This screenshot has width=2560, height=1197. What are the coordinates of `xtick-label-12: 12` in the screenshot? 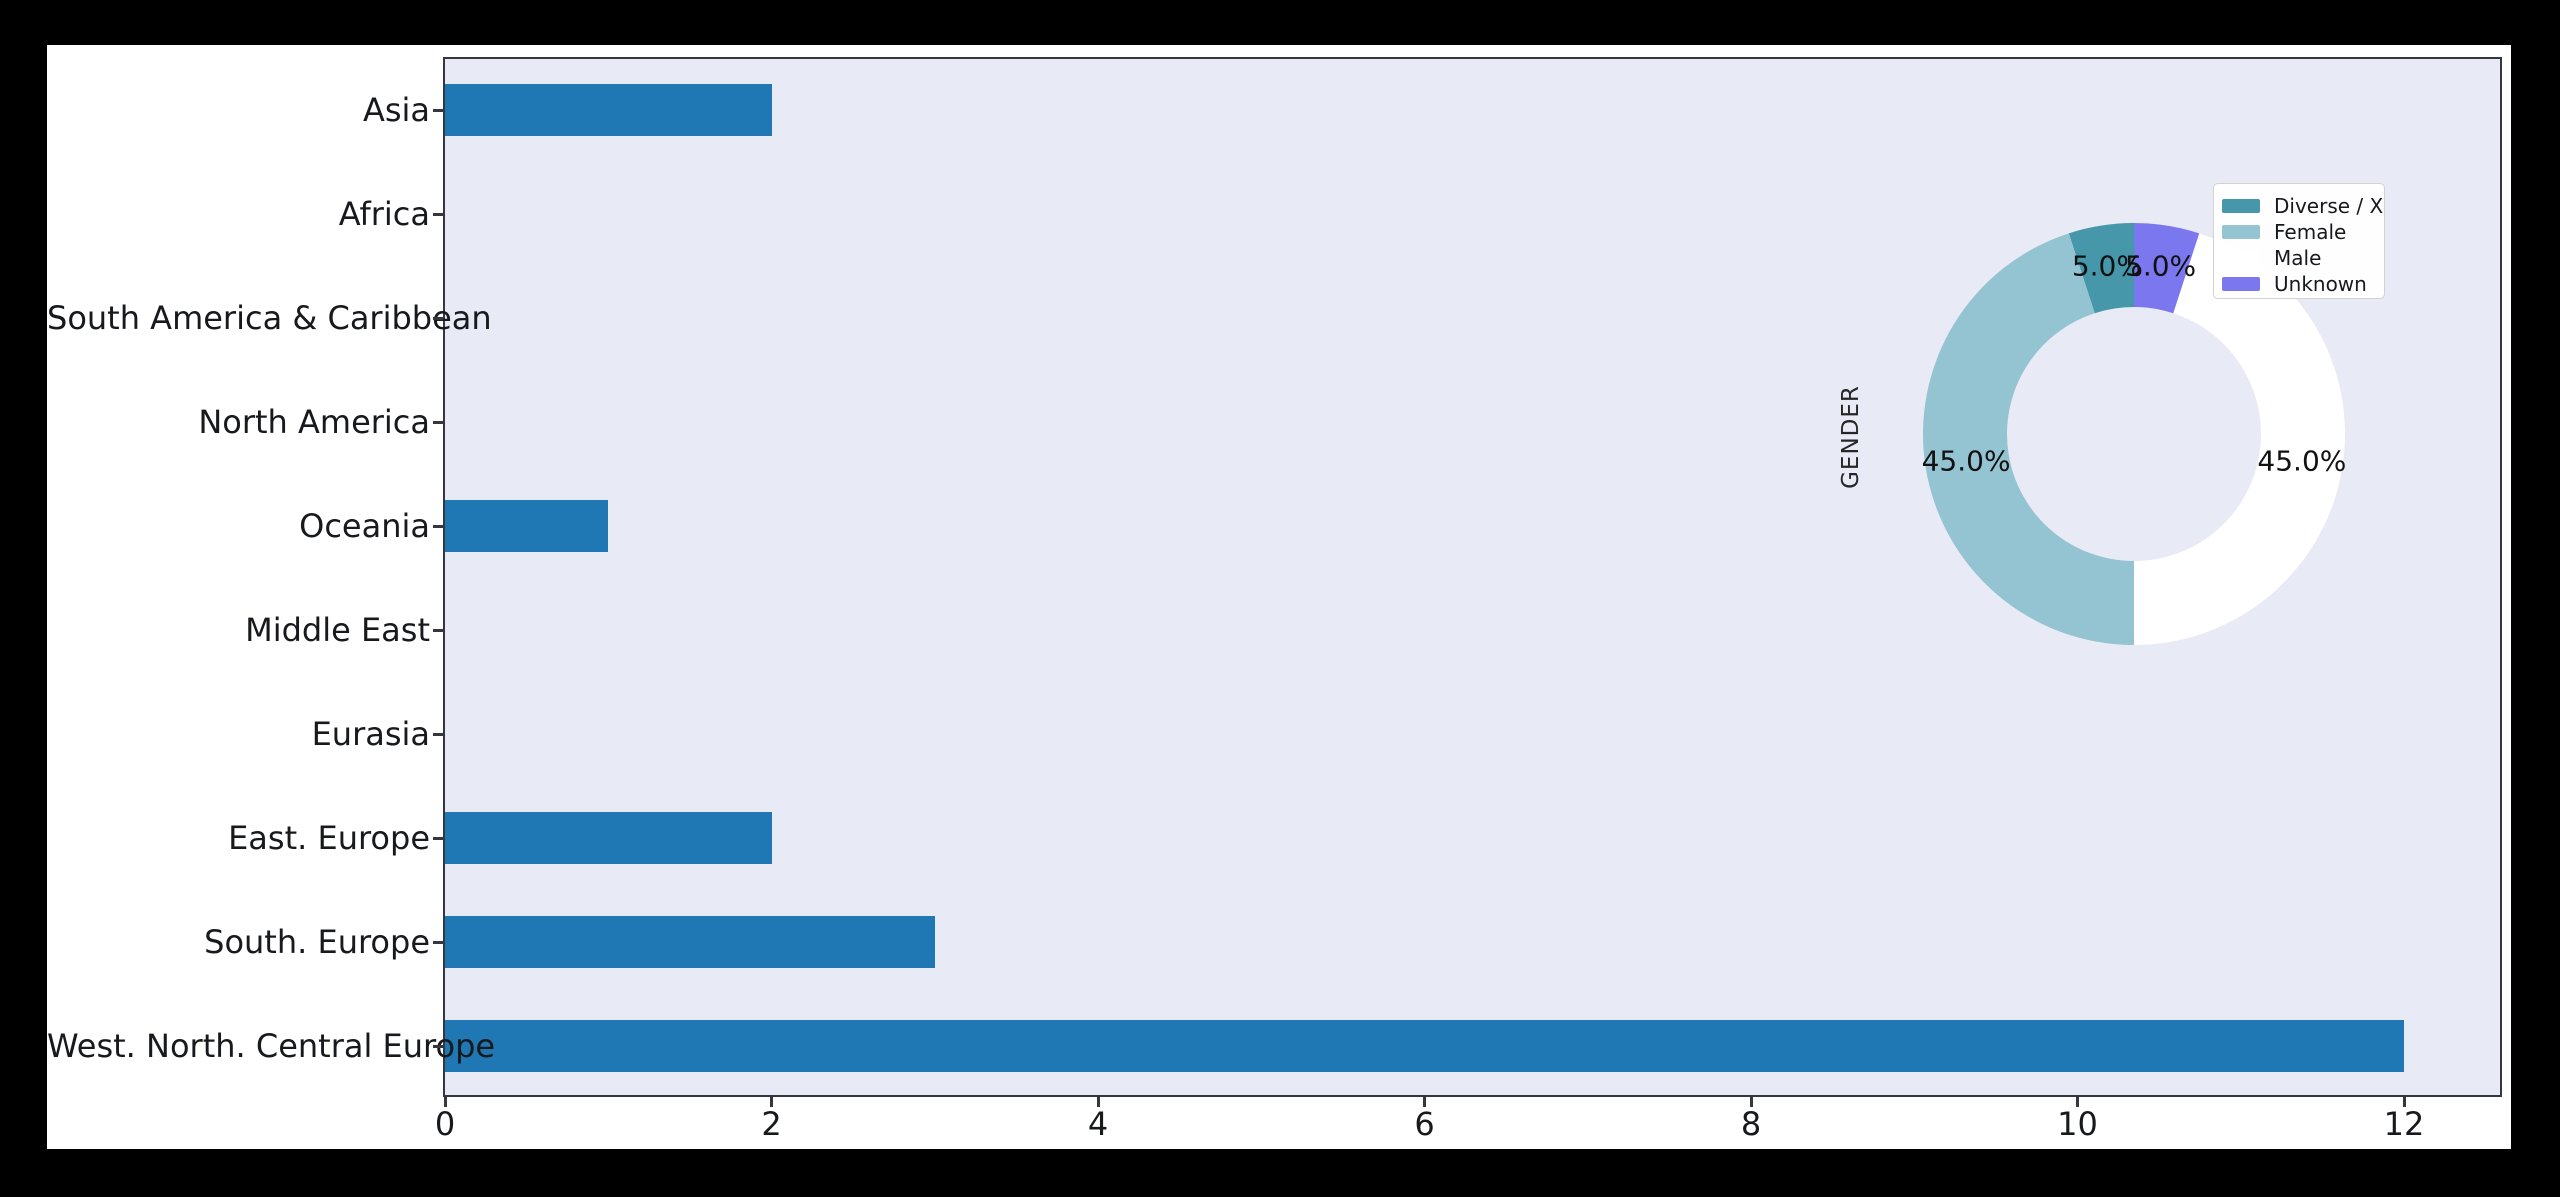 It's located at (2404, 1124).